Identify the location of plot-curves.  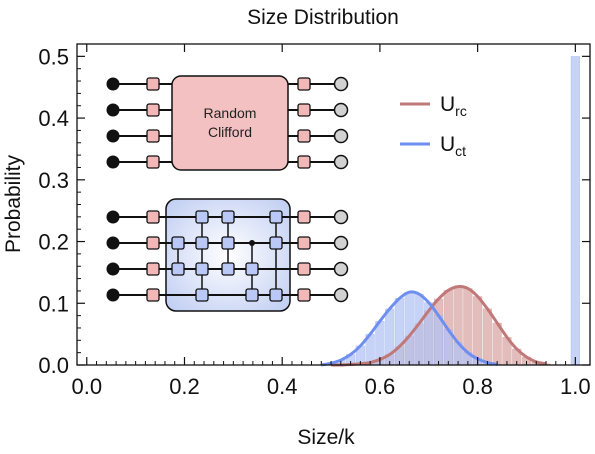
(434, 326).